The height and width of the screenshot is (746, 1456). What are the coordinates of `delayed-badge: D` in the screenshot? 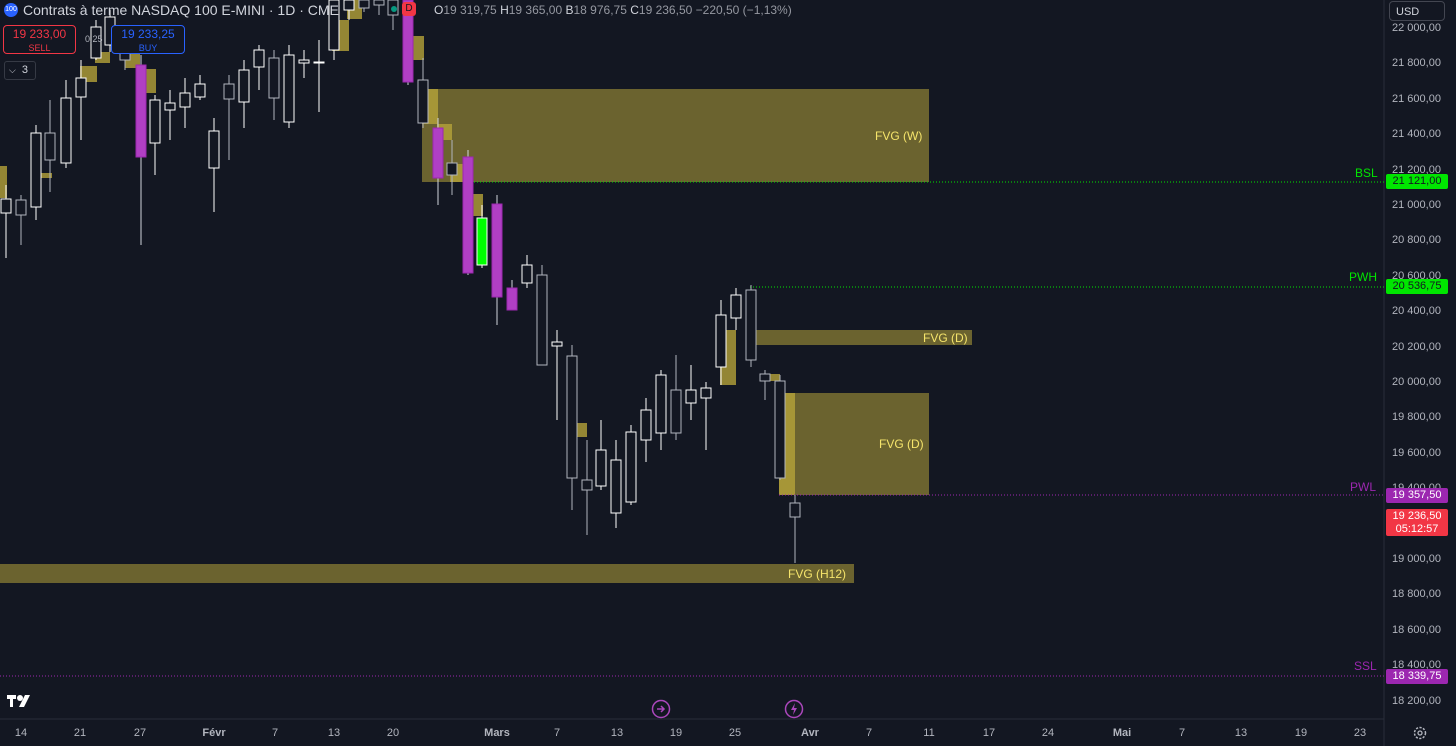 It's located at (409, 9).